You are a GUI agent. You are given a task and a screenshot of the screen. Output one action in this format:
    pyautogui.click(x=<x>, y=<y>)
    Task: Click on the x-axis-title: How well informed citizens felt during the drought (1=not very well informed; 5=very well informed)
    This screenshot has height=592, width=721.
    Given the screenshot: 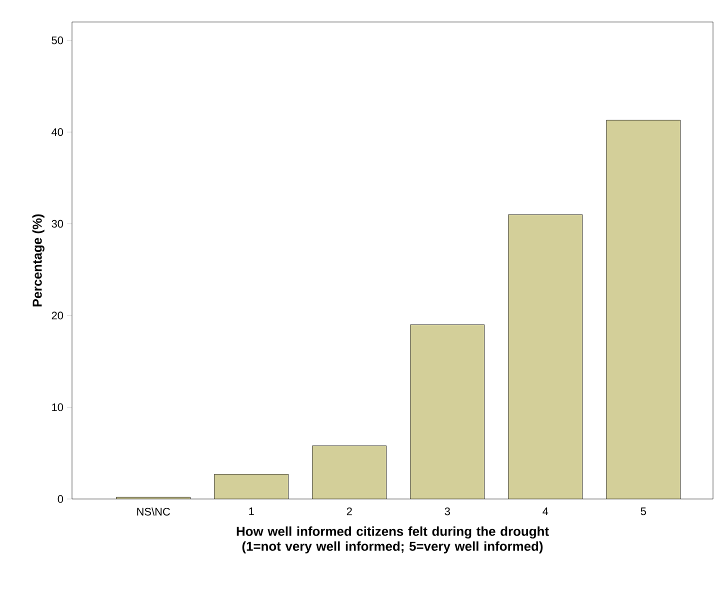 What is the action you would take?
    pyautogui.click(x=392, y=540)
    